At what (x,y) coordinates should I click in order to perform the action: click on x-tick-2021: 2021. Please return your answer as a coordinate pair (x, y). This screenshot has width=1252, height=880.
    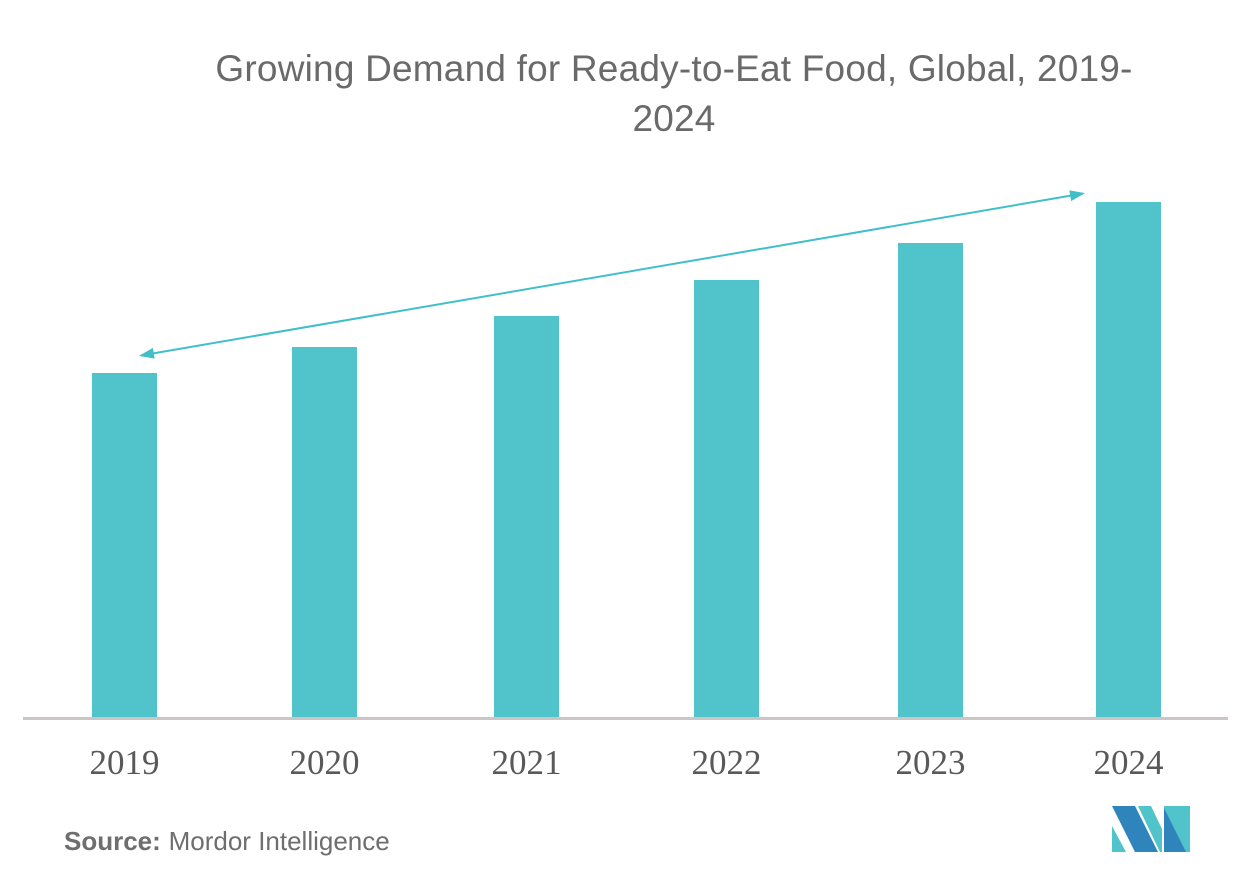
    Looking at the image, I should click on (526, 762).